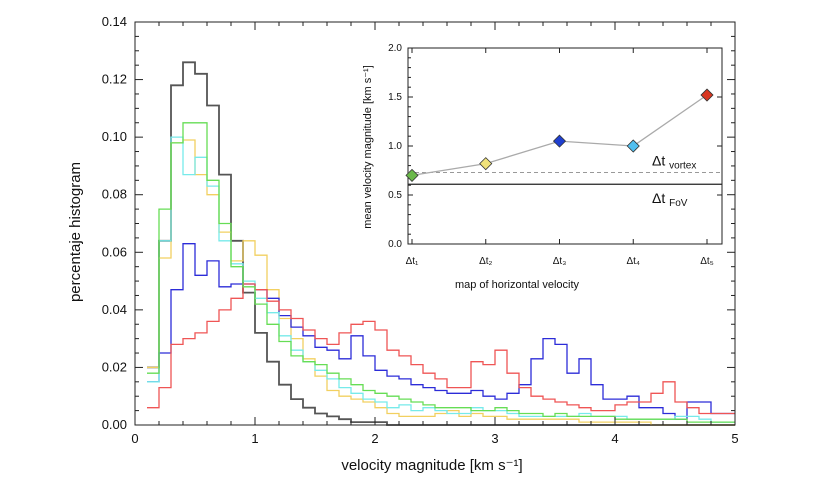 Image resolution: width=830 pixels, height=483 pixels. Describe the element at coordinates (633, 261) in the screenshot. I see `inset-x-tick-label: Δt₄` at that location.